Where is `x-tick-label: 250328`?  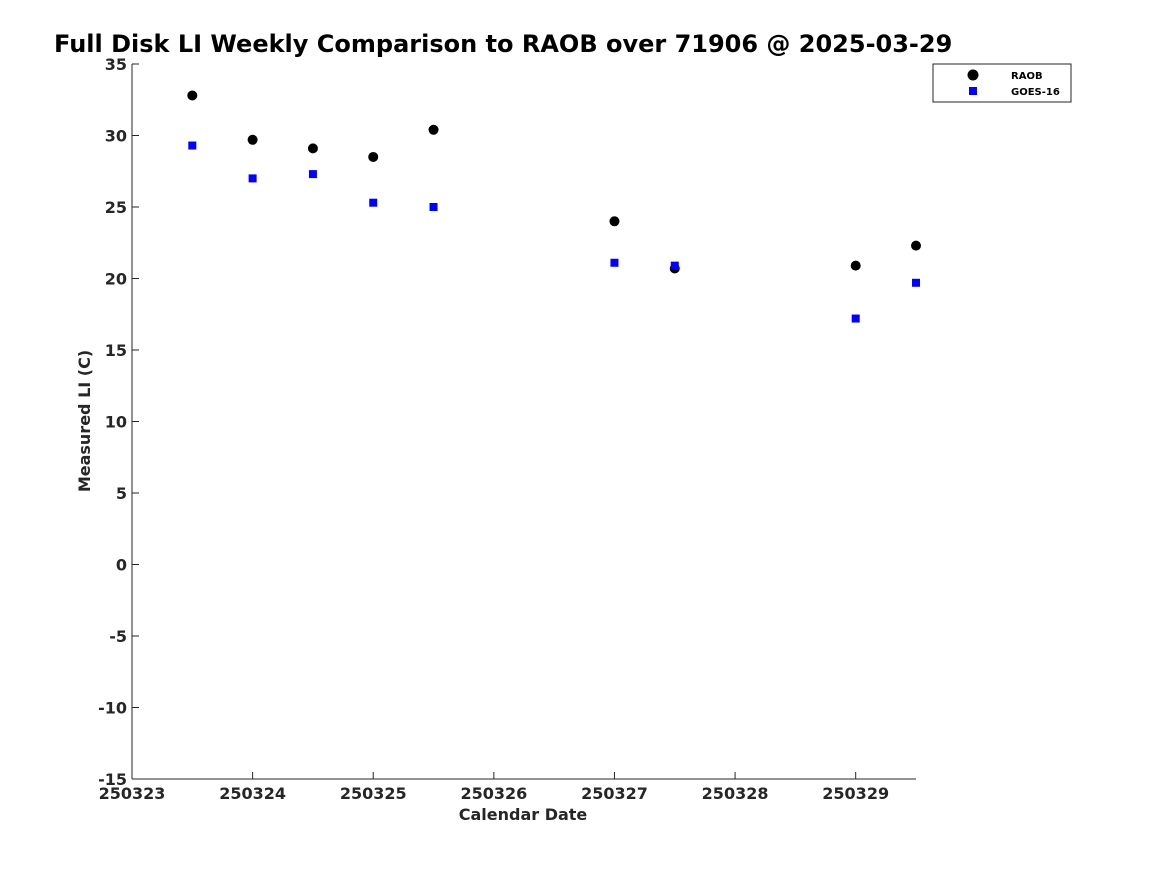
x-tick-label: 250328 is located at coordinates (735, 793).